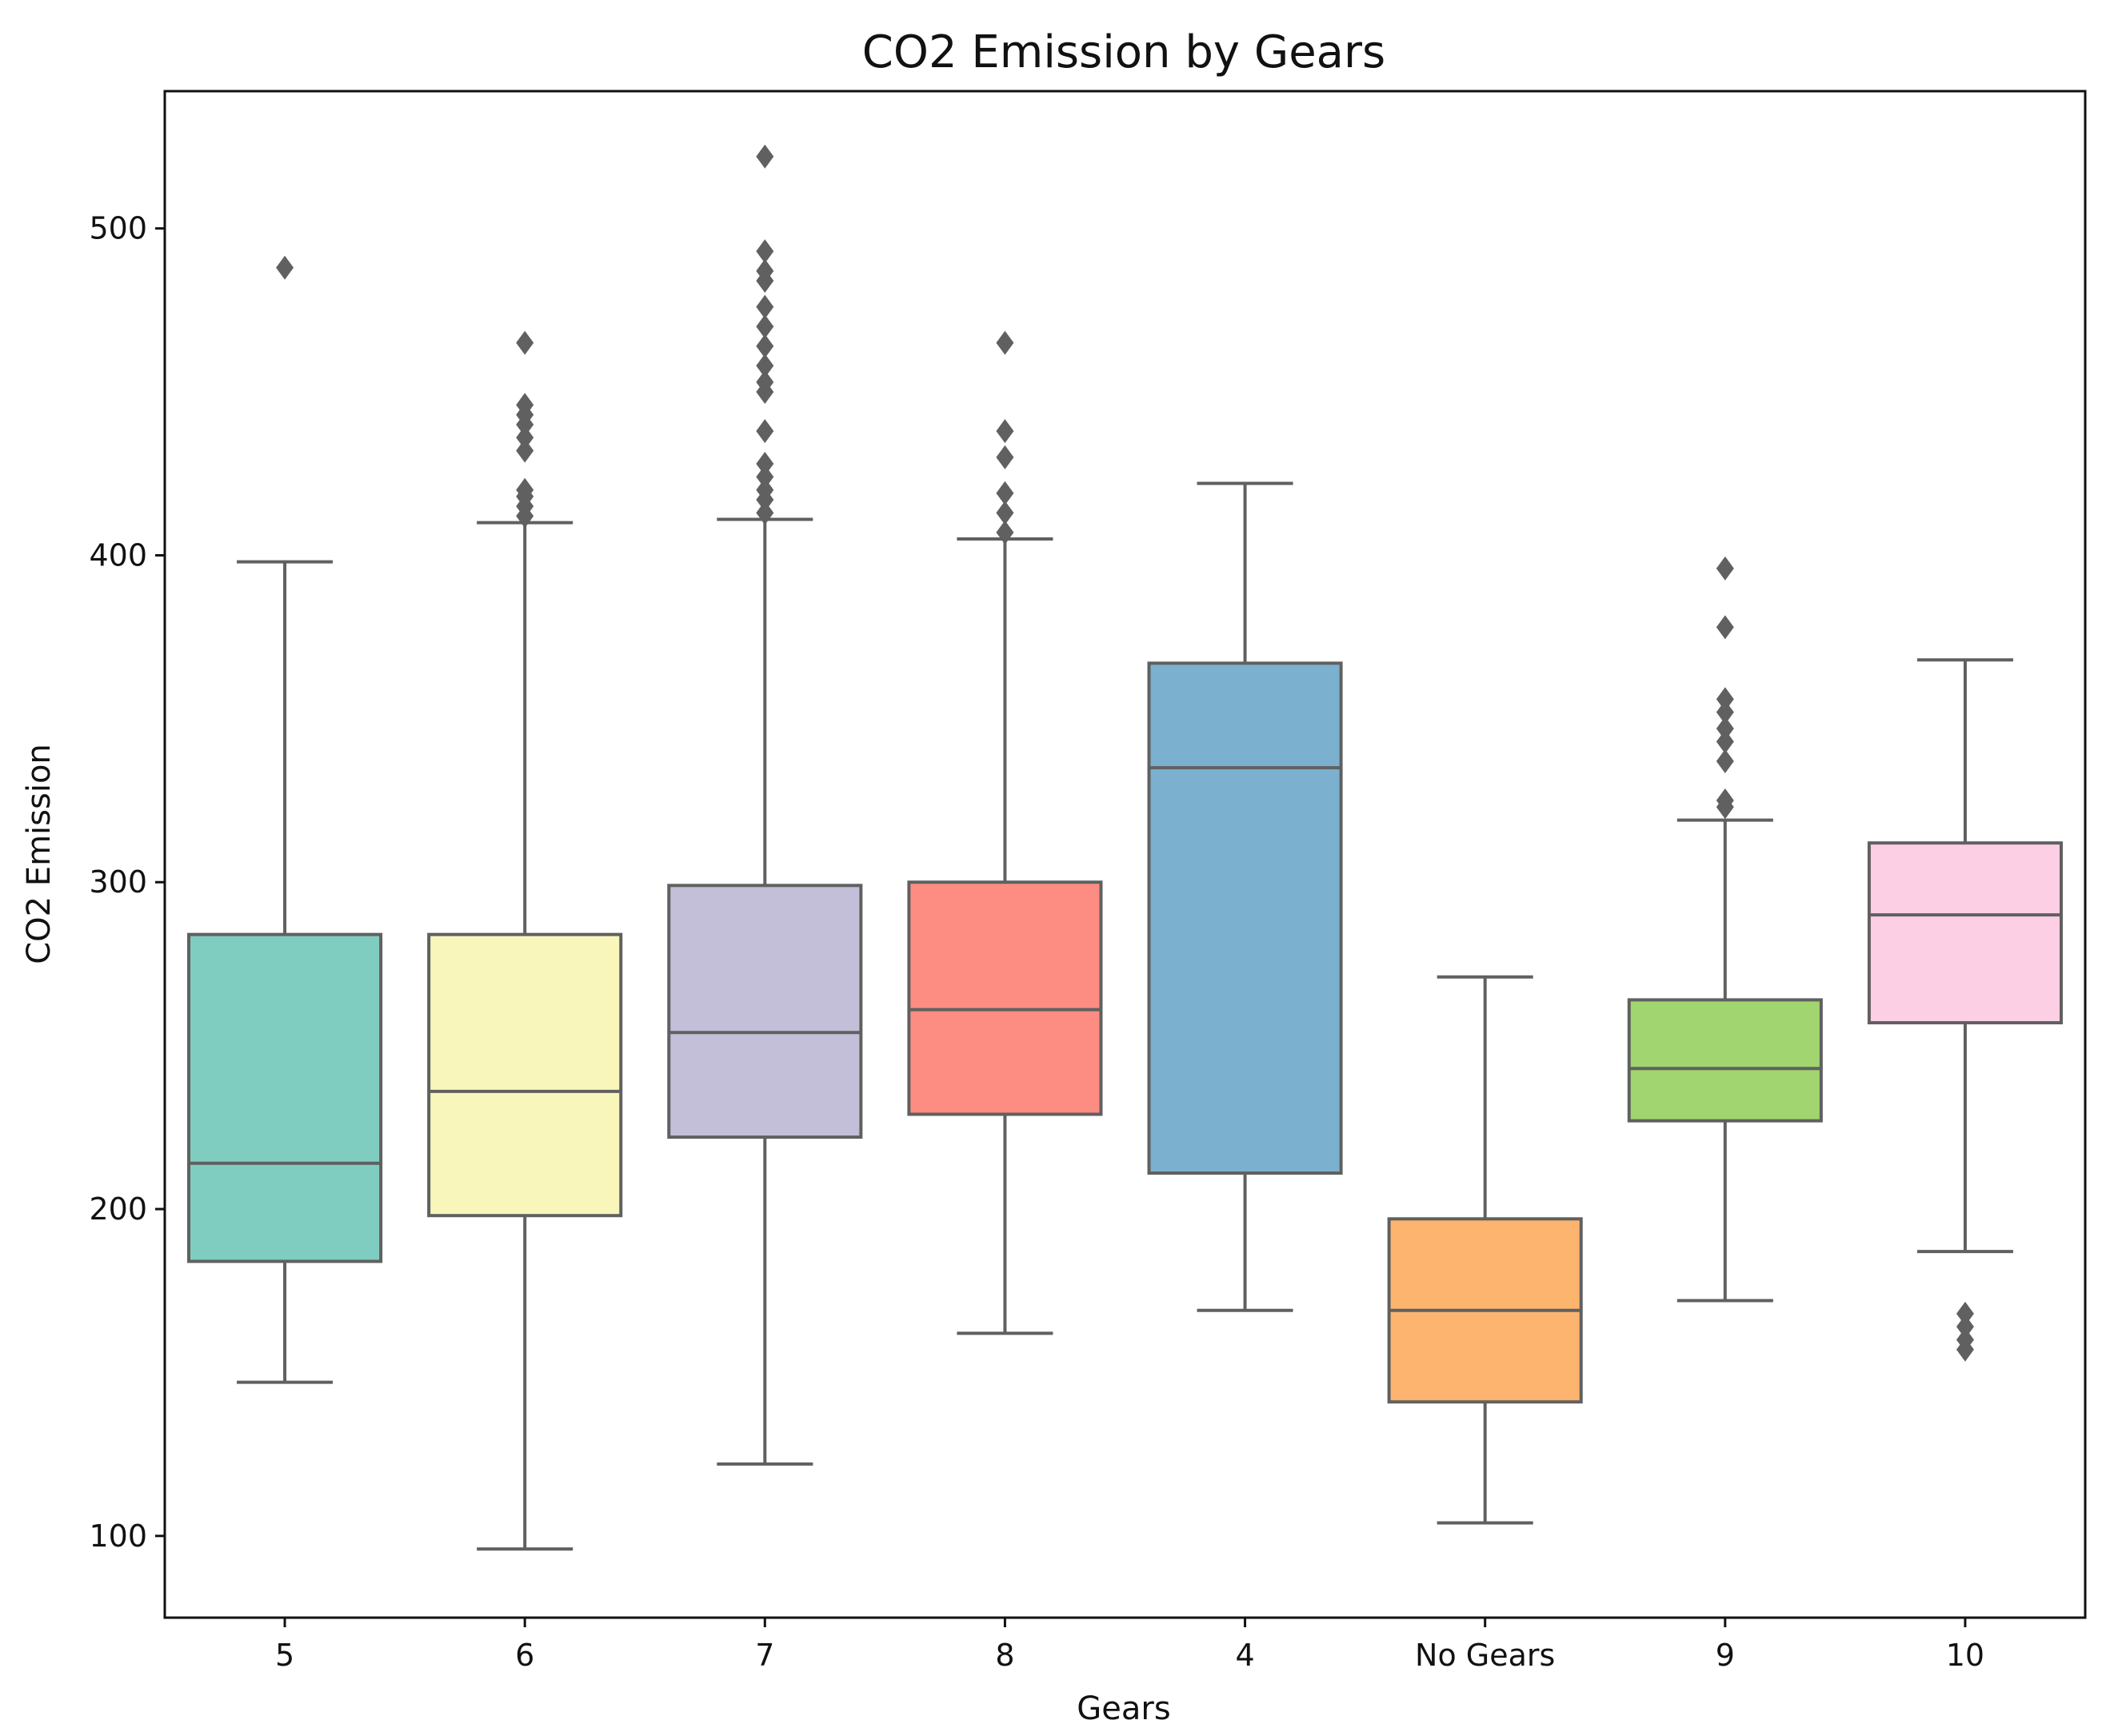  Describe the element at coordinates (1129, 1645) in the screenshot. I see `x-axis: 5 6 7 8 4 No Gears 9 10` at that location.